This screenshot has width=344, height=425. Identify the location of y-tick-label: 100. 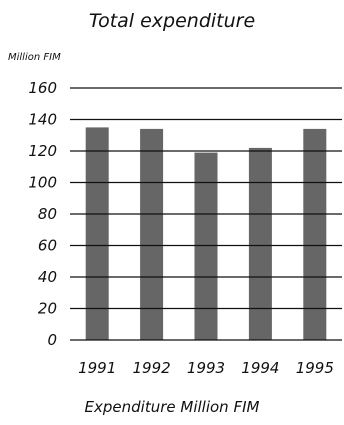
(42, 183).